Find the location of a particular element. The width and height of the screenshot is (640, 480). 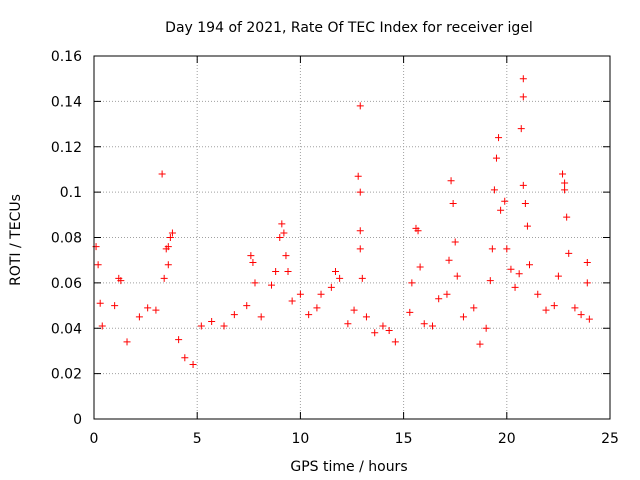

x-tick-label: 15 is located at coordinates (404, 439).